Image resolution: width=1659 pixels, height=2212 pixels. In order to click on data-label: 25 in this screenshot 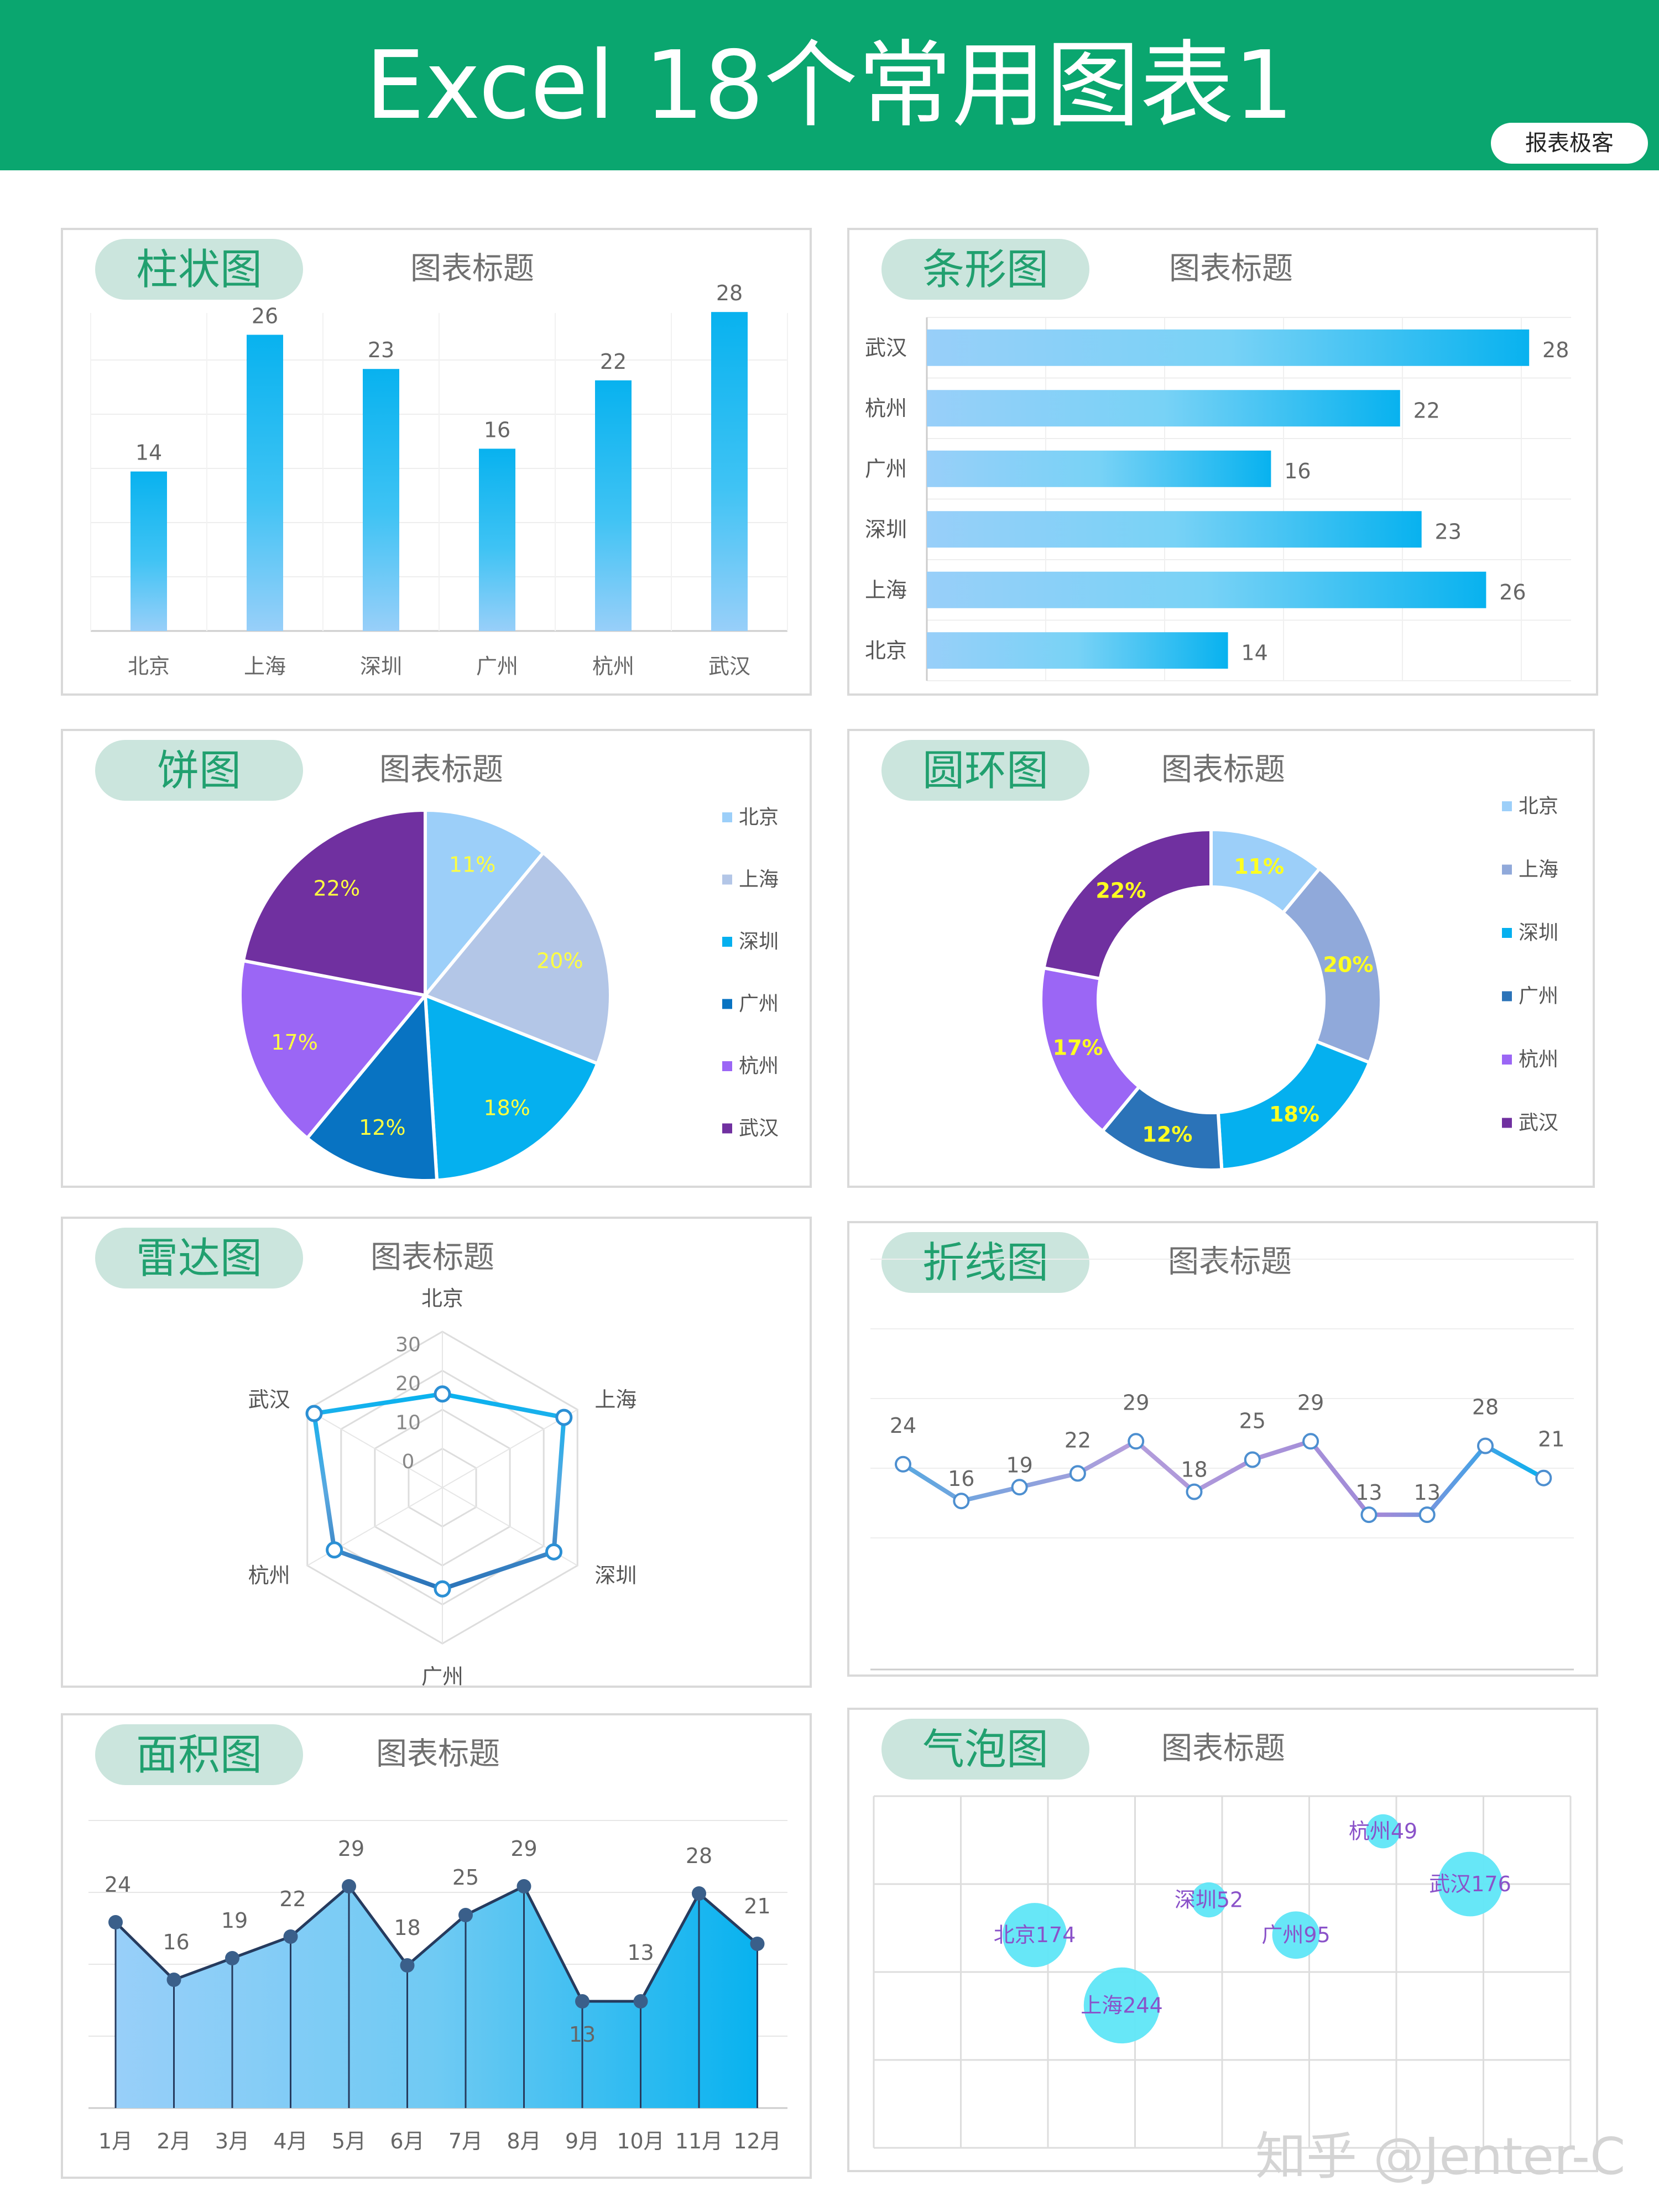, I will do `click(466, 1878)`.